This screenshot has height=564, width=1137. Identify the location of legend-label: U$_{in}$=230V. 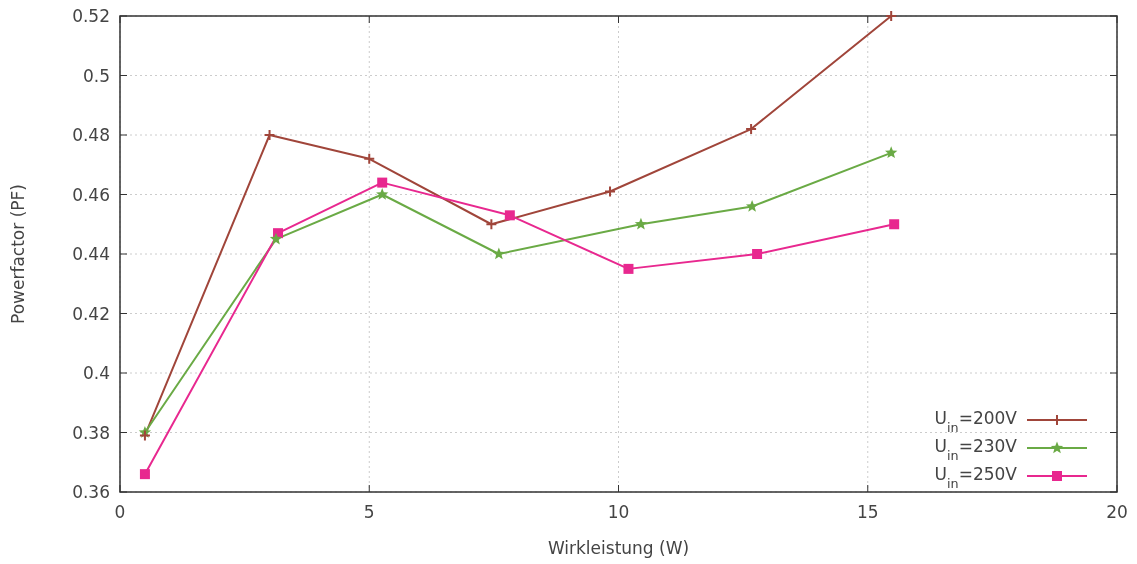
(976, 449).